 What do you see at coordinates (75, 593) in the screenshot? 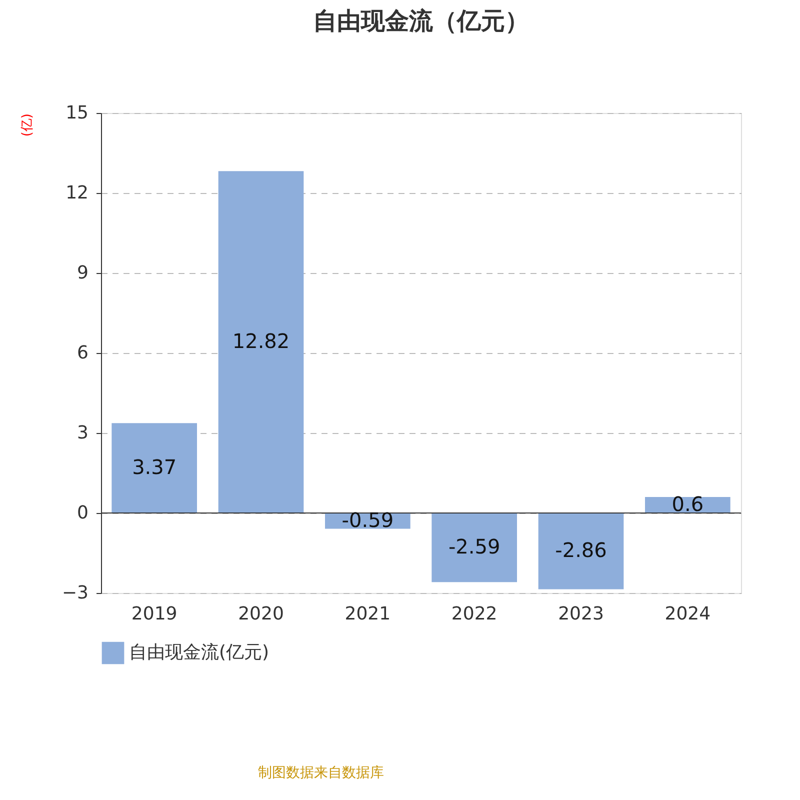
I see `y-tick-label: −3` at bounding box center [75, 593].